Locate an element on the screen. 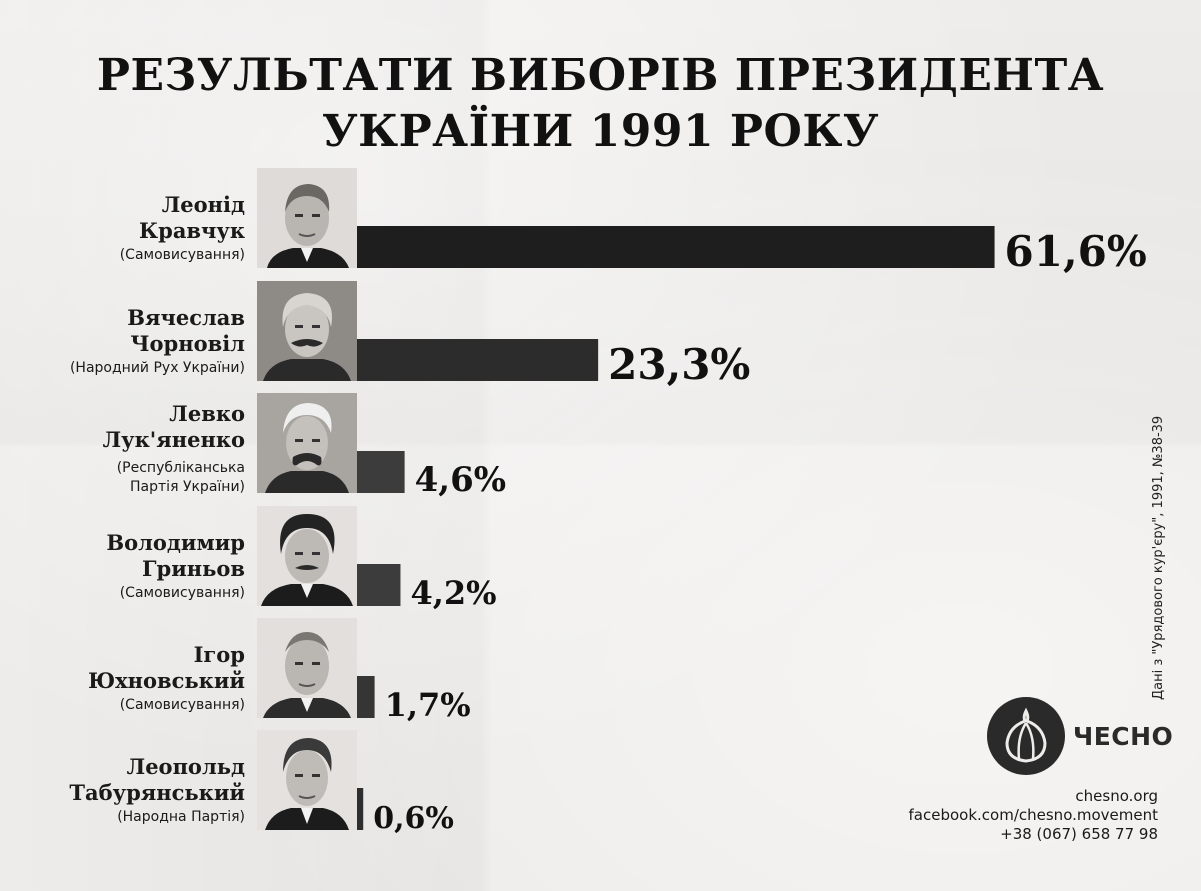  value-label: 23,3% is located at coordinates (679, 364).